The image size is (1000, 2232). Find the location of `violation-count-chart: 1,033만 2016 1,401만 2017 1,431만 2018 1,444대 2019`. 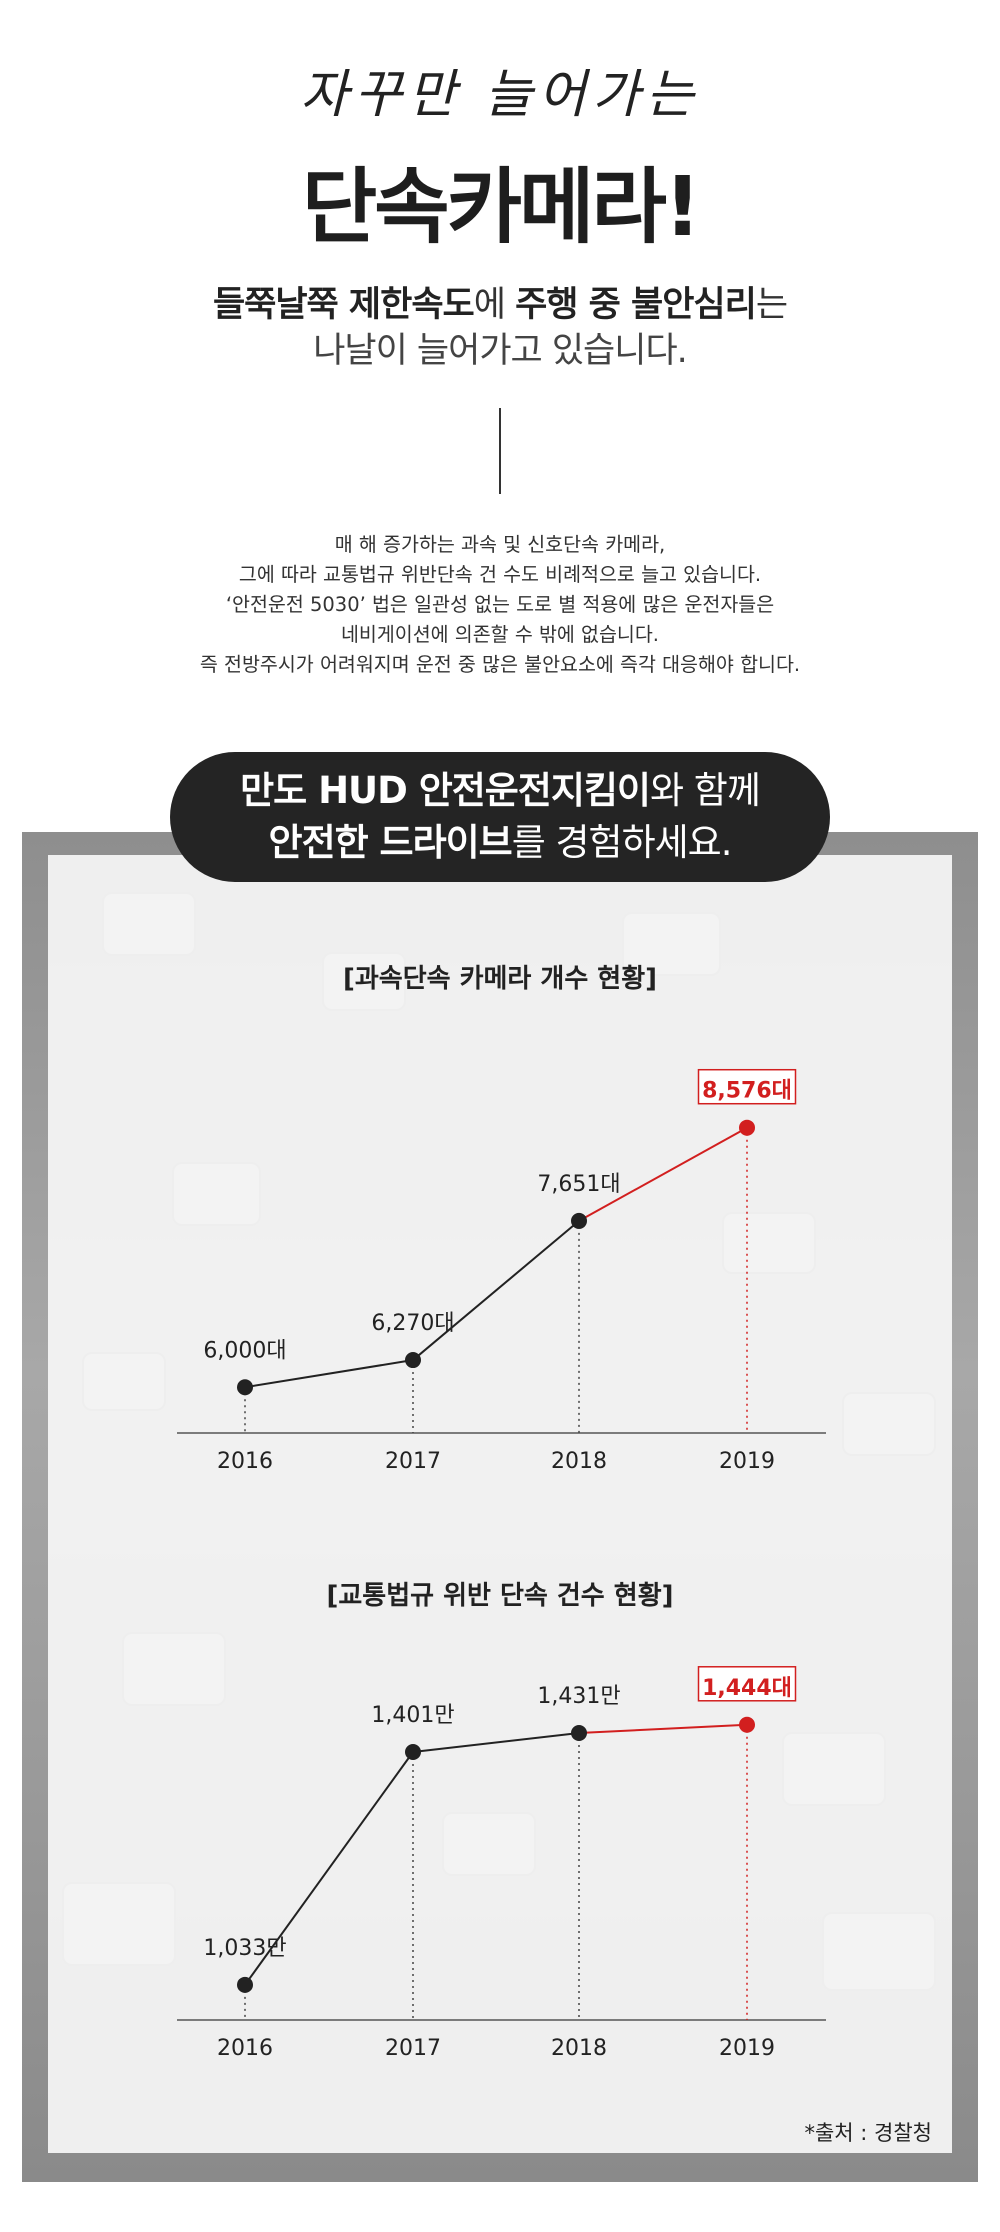

violation-count-chart: 1,033만 2016 1,401만 2017 1,431만 2018 1,444대 2019 is located at coordinates (501, 1863).